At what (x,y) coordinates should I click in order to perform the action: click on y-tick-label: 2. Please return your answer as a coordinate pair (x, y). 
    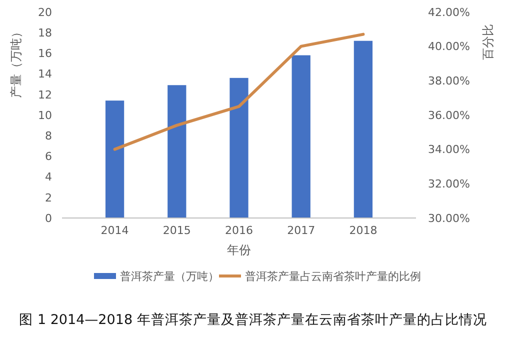
    Looking at the image, I should click on (48, 197).